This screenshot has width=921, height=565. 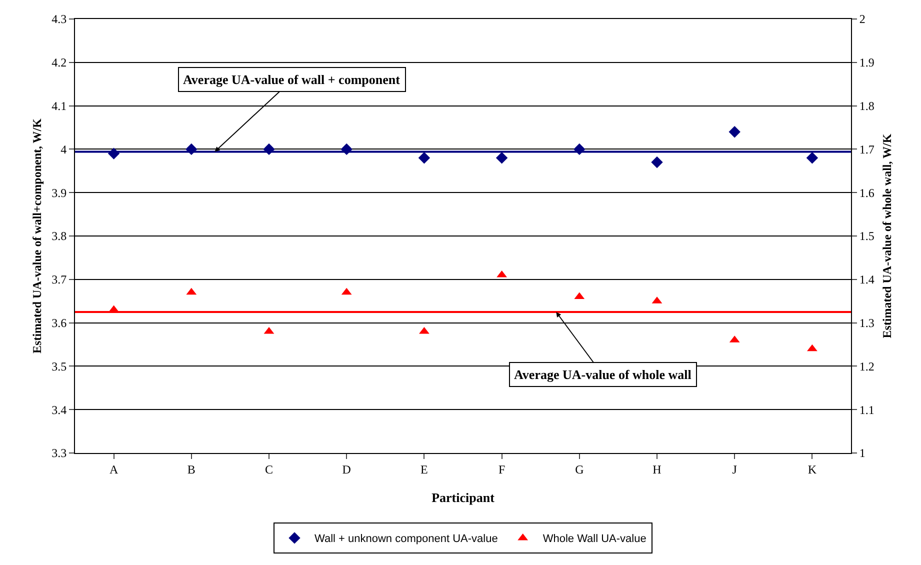 What do you see at coordinates (866, 149) in the screenshot?
I see `y2-tick-label: 1.7` at bounding box center [866, 149].